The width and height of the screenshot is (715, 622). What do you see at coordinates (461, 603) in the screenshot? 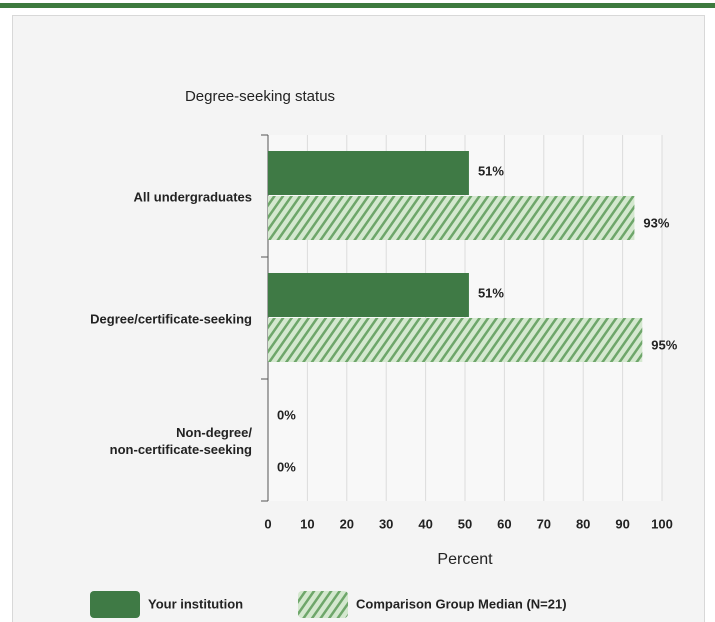
I see `legend-label: Comparison Group Median (N=21)` at bounding box center [461, 603].